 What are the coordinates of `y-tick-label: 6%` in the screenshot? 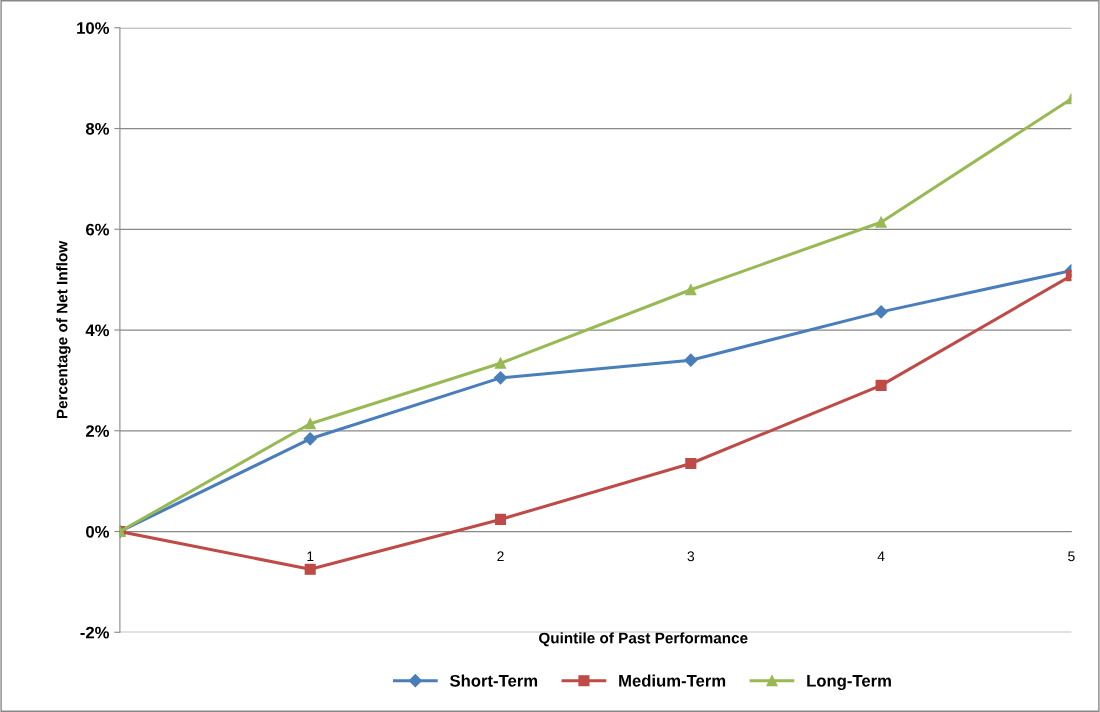 It's located at (98, 229).